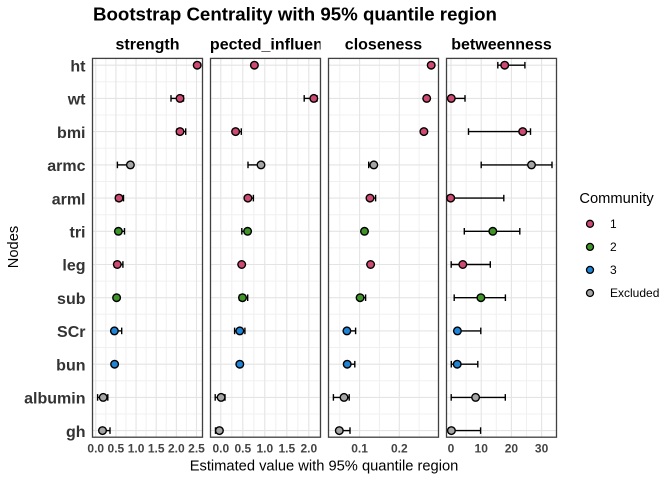 The image size is (672, 480). I want to click on svg-text: strength, so click(148, 45).